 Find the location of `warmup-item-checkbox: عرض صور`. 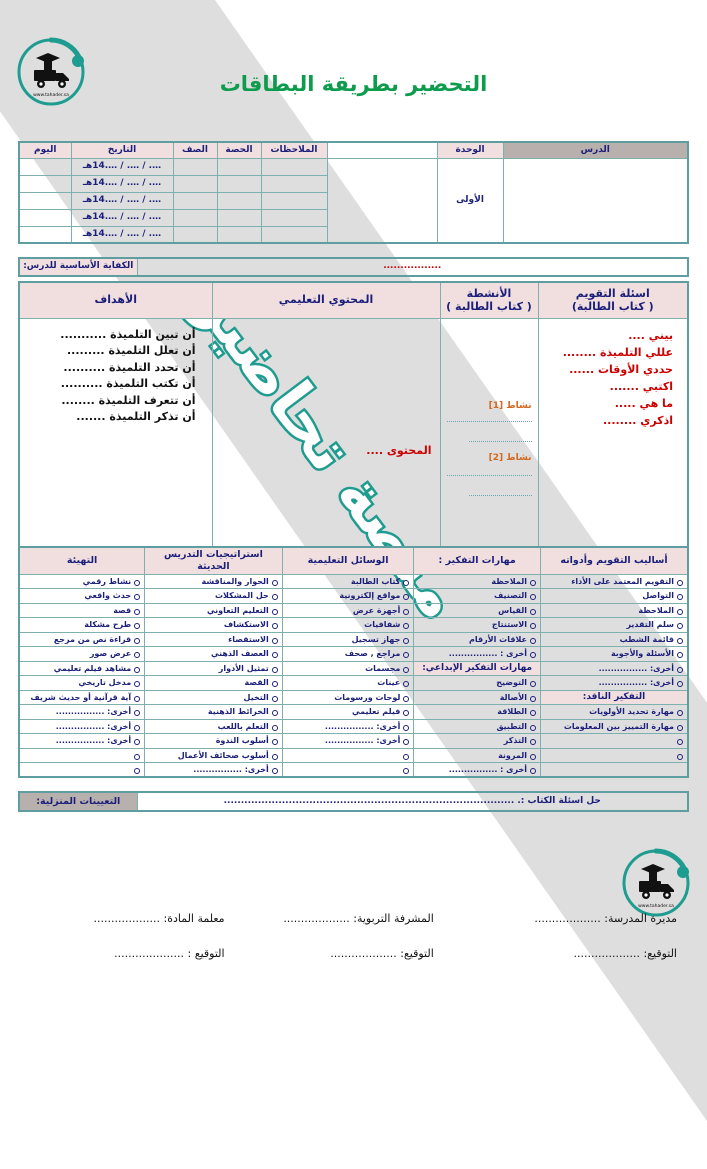

warmup-item-checkbox: عرض صور is located at coordinates (82, 654).